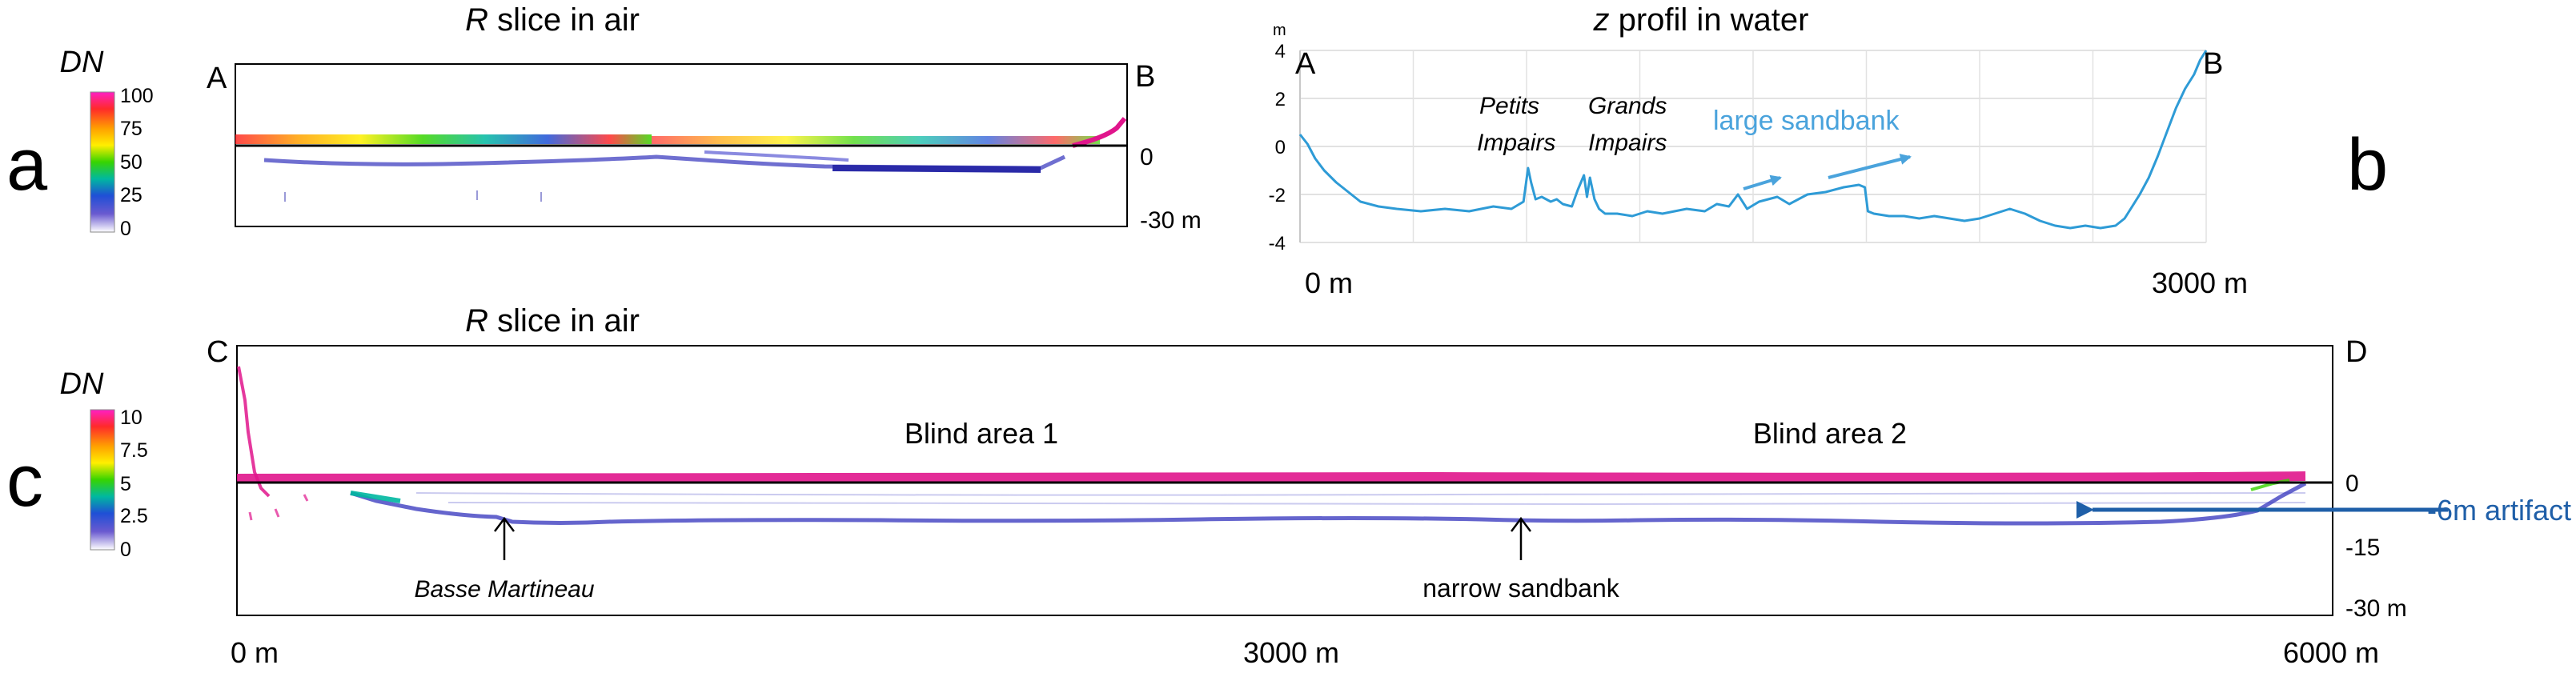 This screenshot has width=2576, height=681. I want to click on annotation-basse-martineau: Basse Martineau, so click(504, 589).